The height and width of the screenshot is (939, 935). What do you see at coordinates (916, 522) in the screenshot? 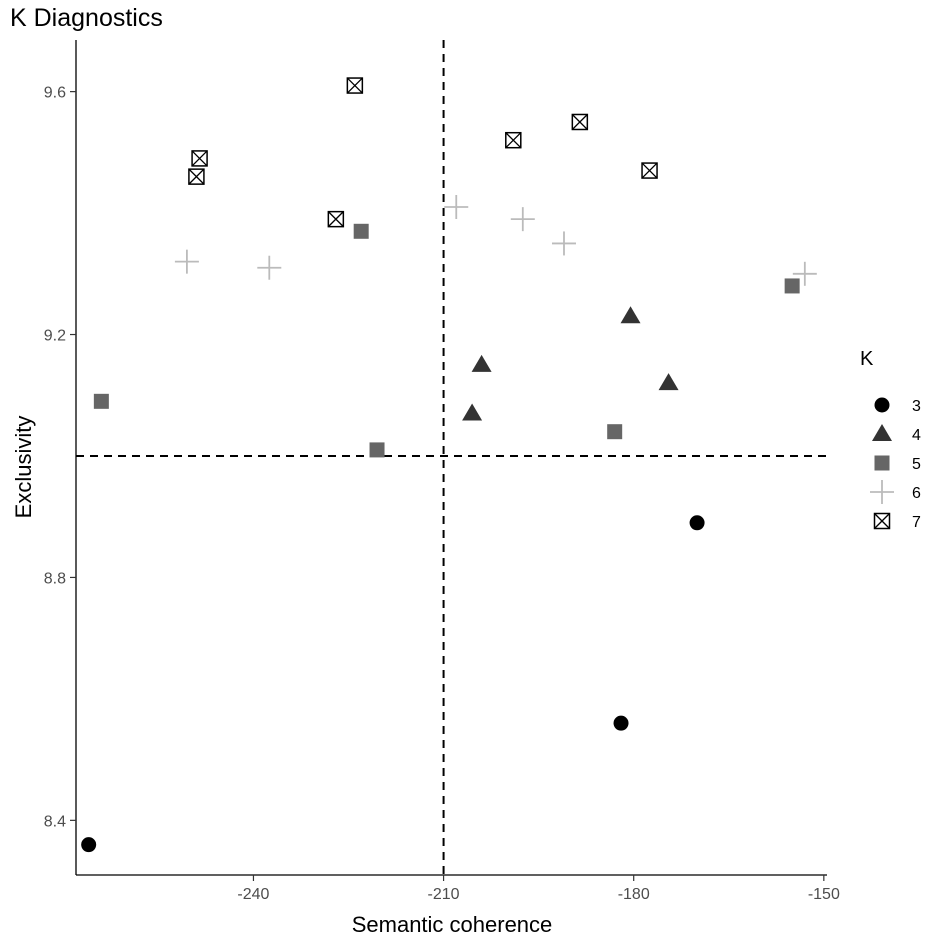
I see `legend-label: 7` at bounding box center [916, 522].